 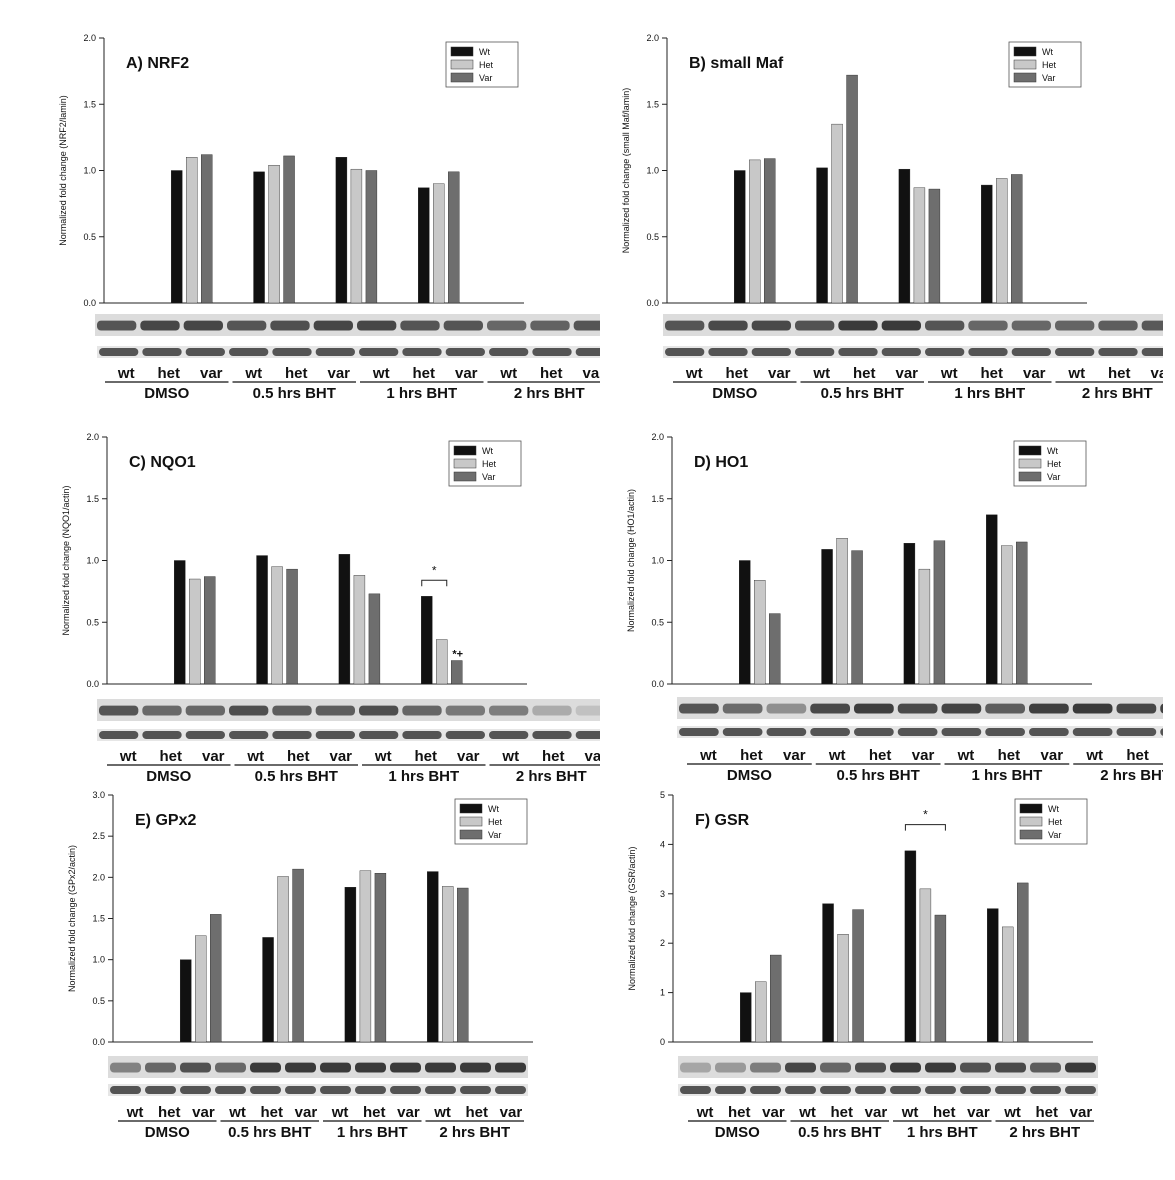 What do you see at coordinates (494, 835) in the screenshot?
I see `legend-label-var: Var` at bounding box center [494, 835].